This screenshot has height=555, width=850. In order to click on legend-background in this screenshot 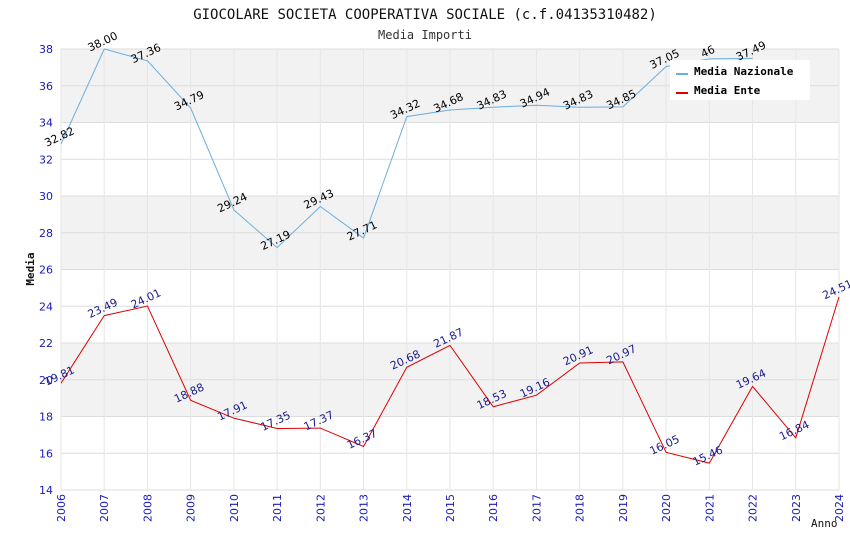, I will do `click(740, 80)`.